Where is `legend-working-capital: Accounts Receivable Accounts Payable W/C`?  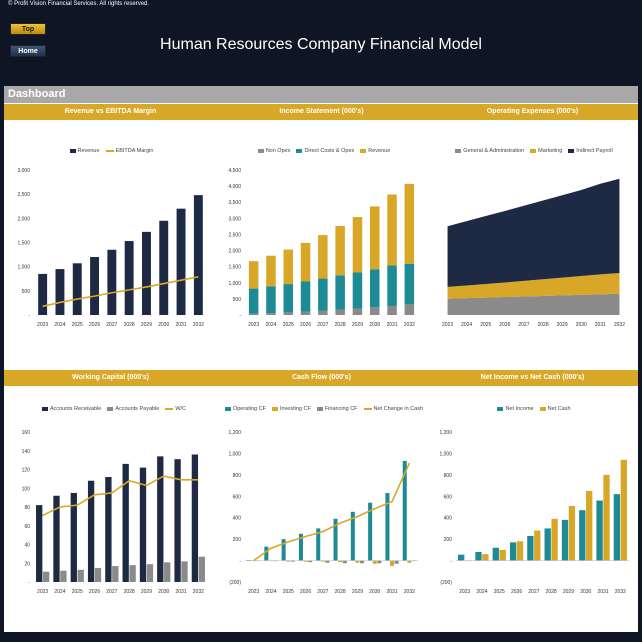 legend-working-capital: Accounts Receivable Accounts Payable W/C is located at coordinates (114, 409).